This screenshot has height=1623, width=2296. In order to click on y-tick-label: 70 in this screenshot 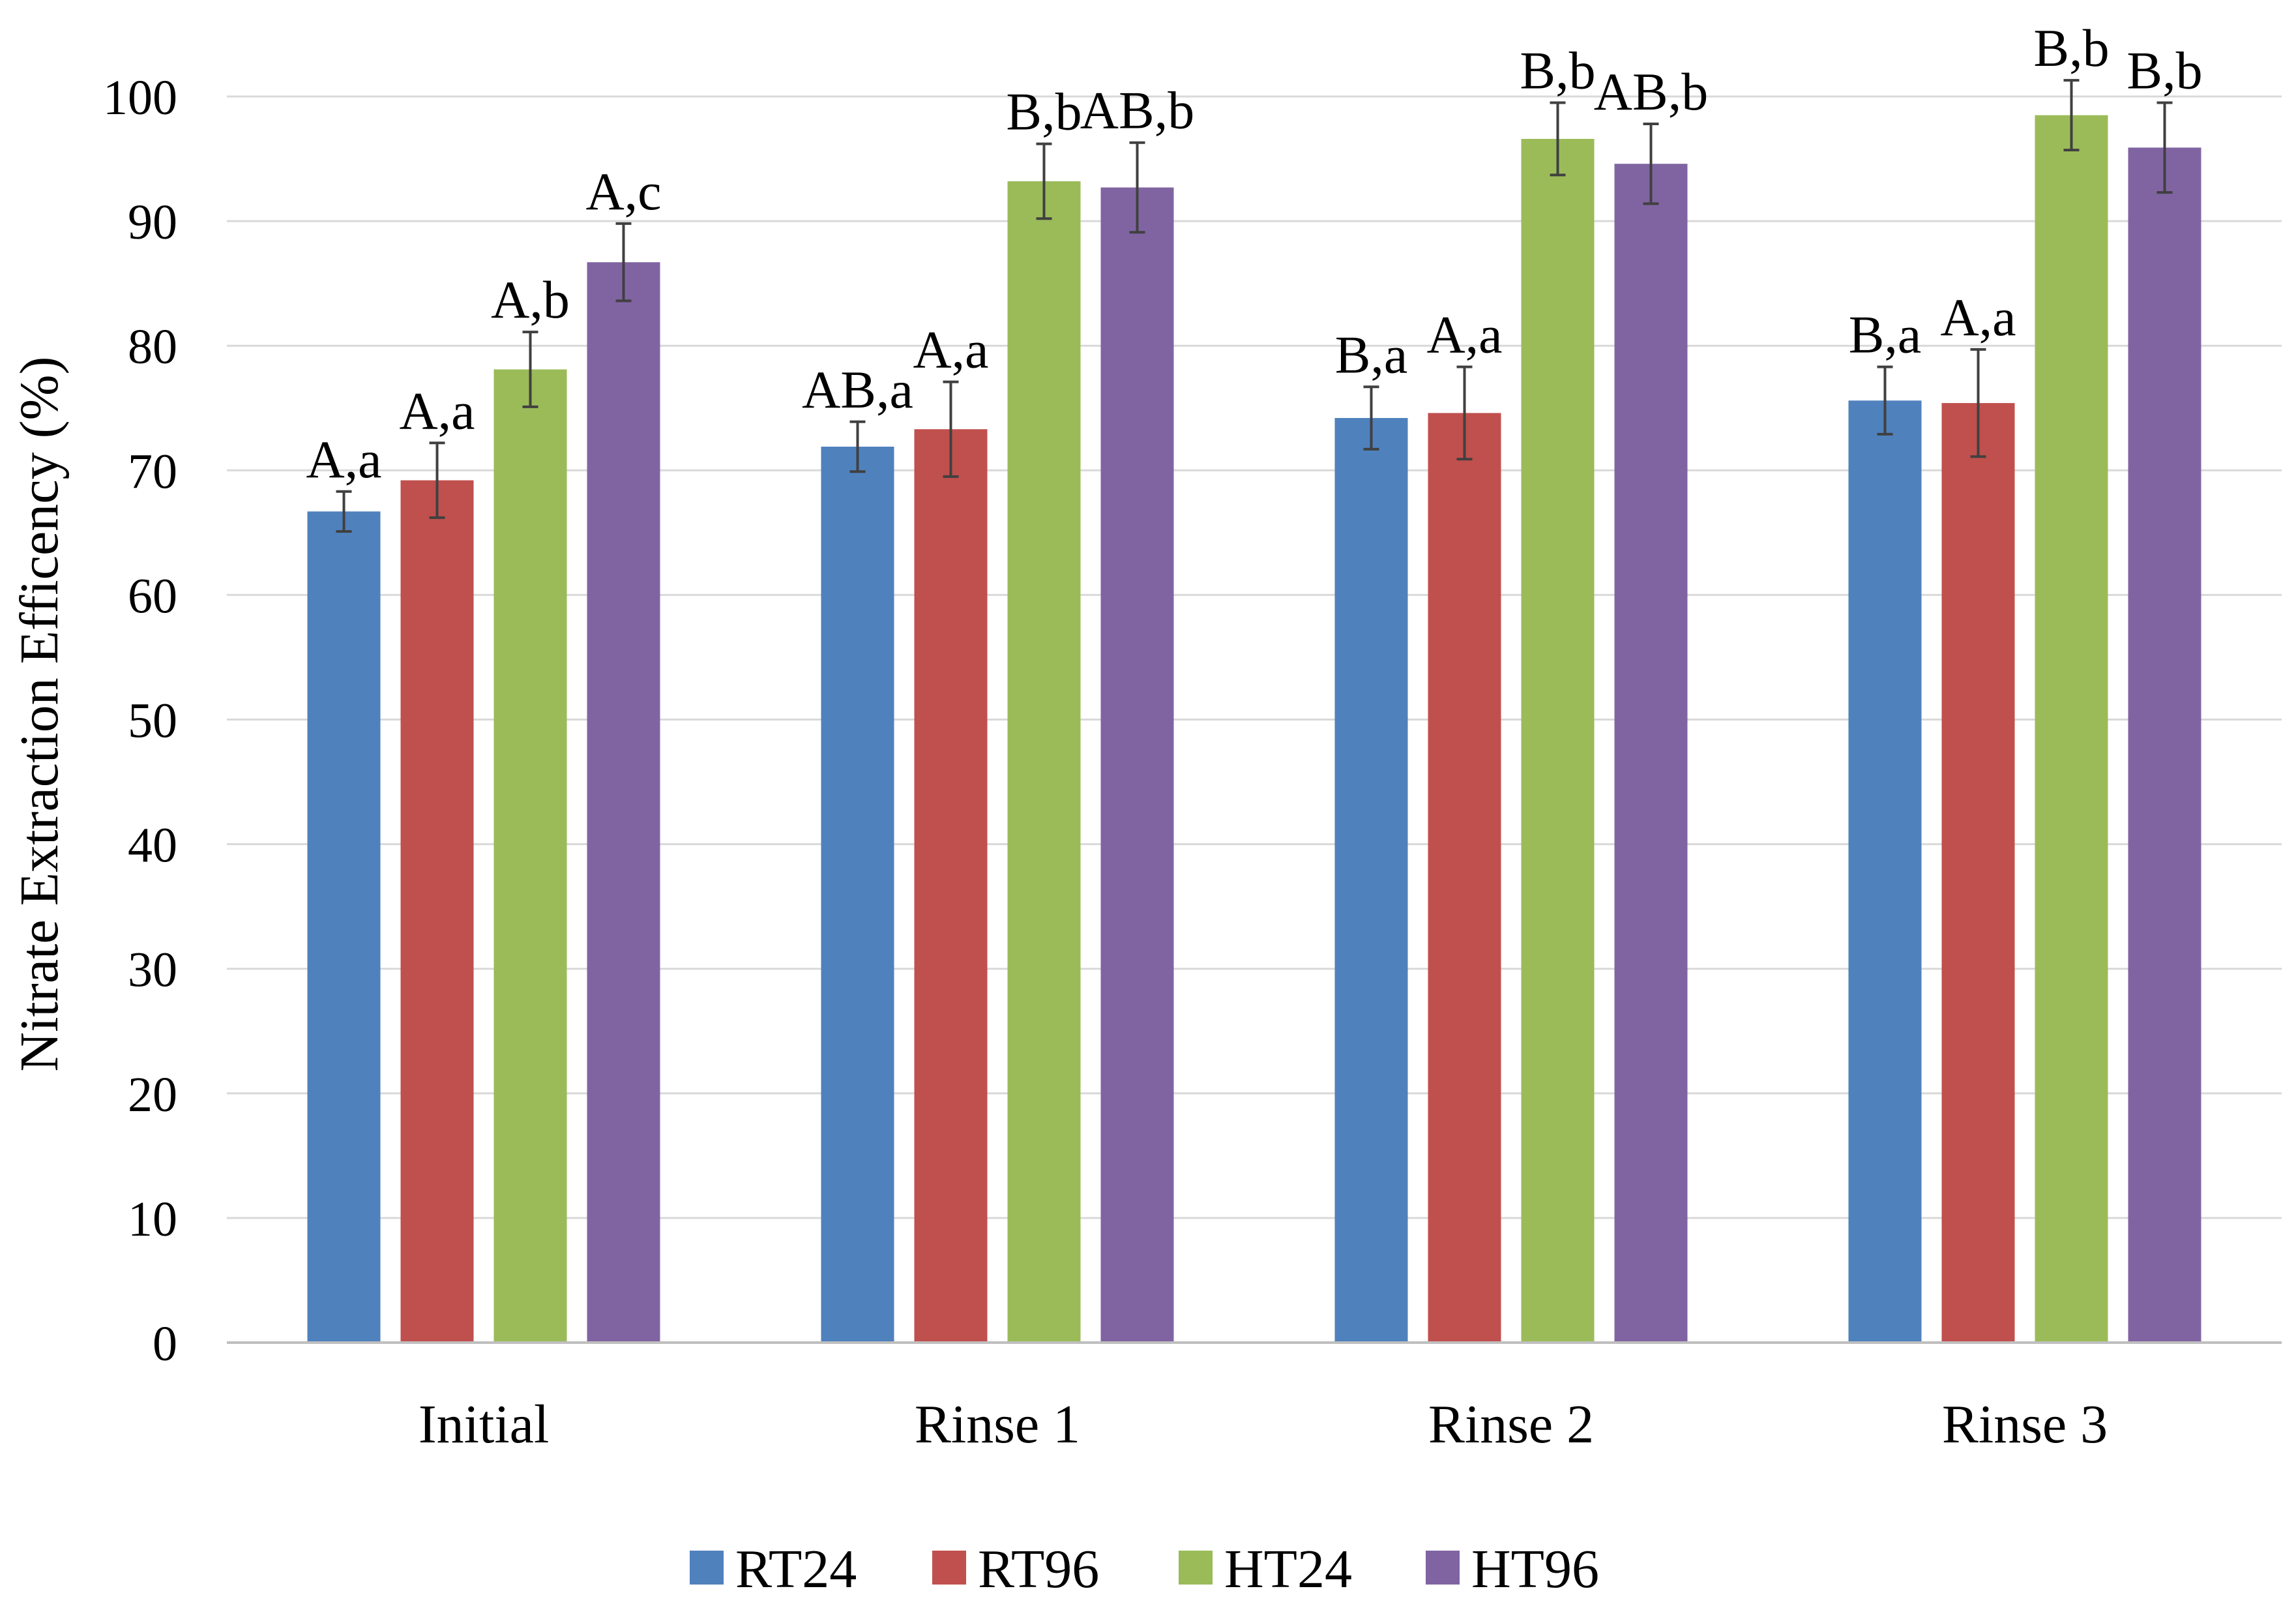, I will do `click(152, 471)`.